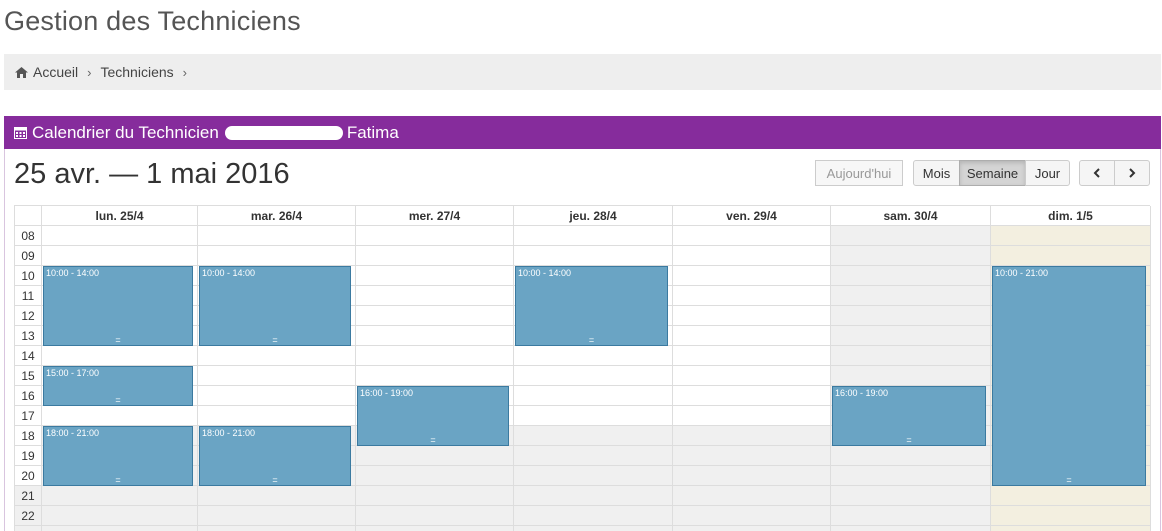 The image size is (1162, 531). I want to click on day-header: ven. 29/4, so click(752, 216).